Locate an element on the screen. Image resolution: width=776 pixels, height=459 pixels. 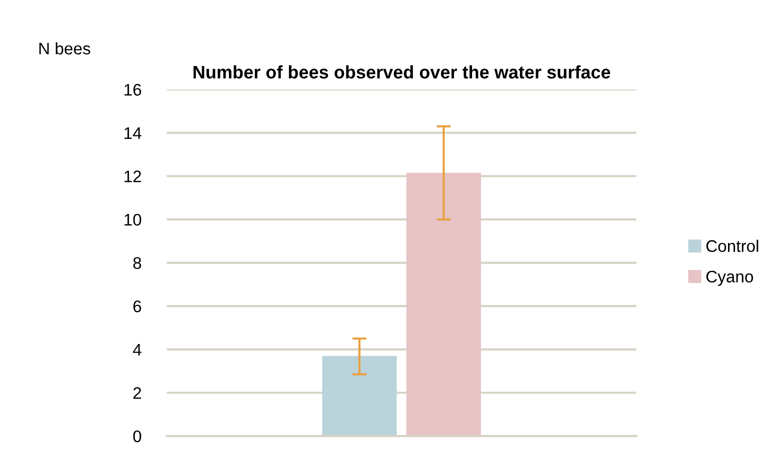
y-tick-label: 14 is located at coordinates (133, 133).